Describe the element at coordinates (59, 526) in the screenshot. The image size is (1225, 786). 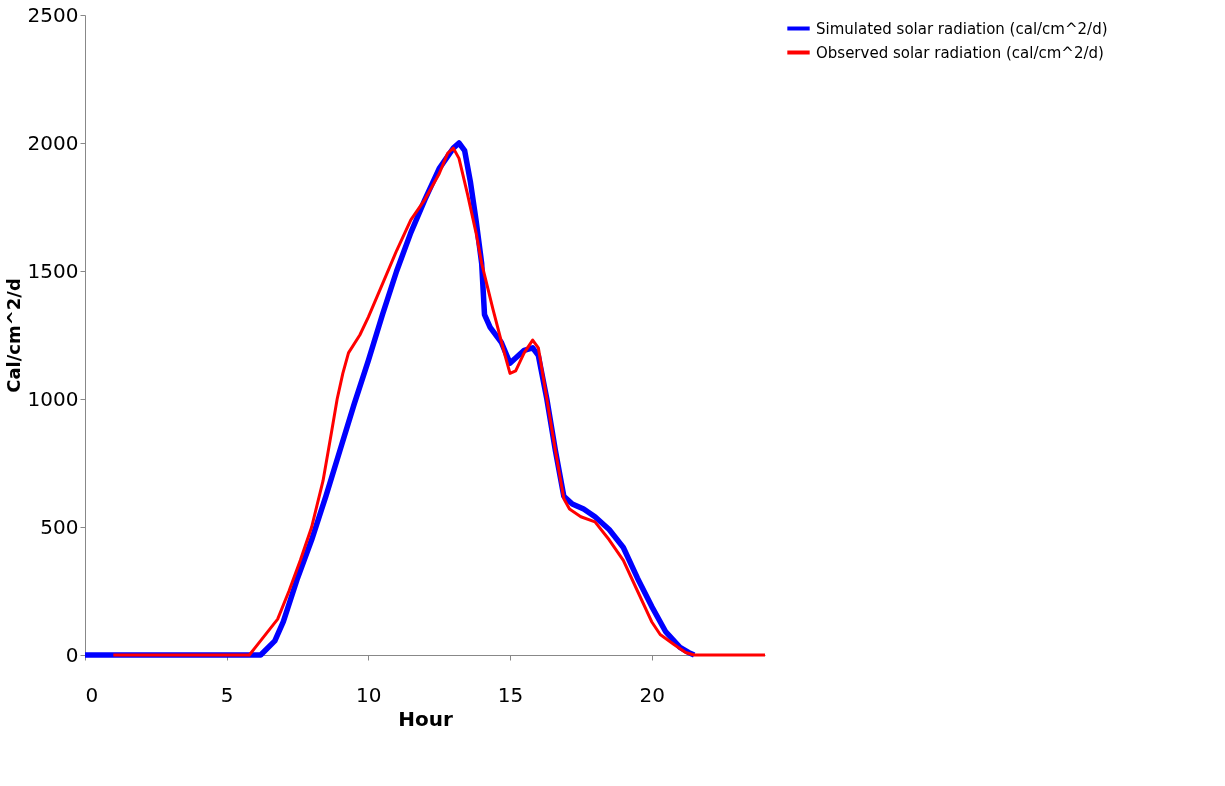
I see `y-tick-label: 500` at that location.